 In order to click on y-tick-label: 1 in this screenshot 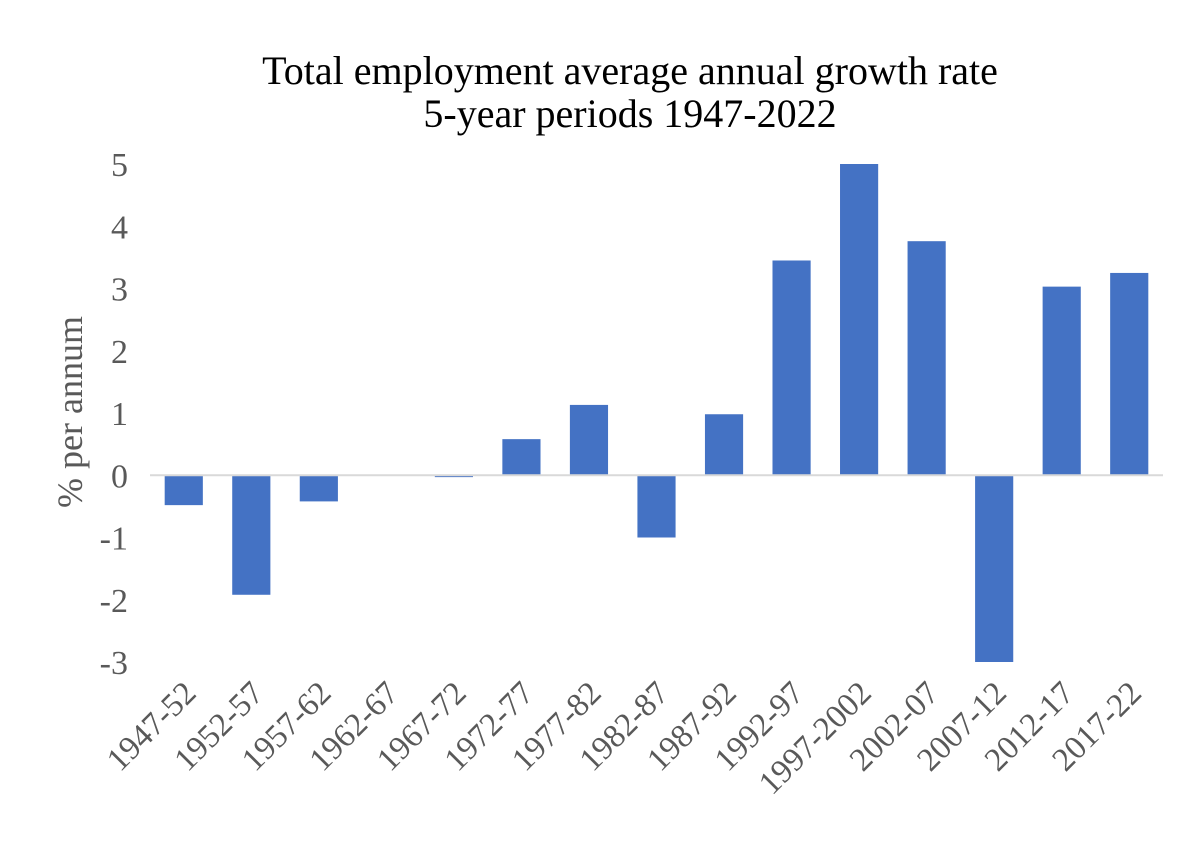, I will do `click(119, 414)`.